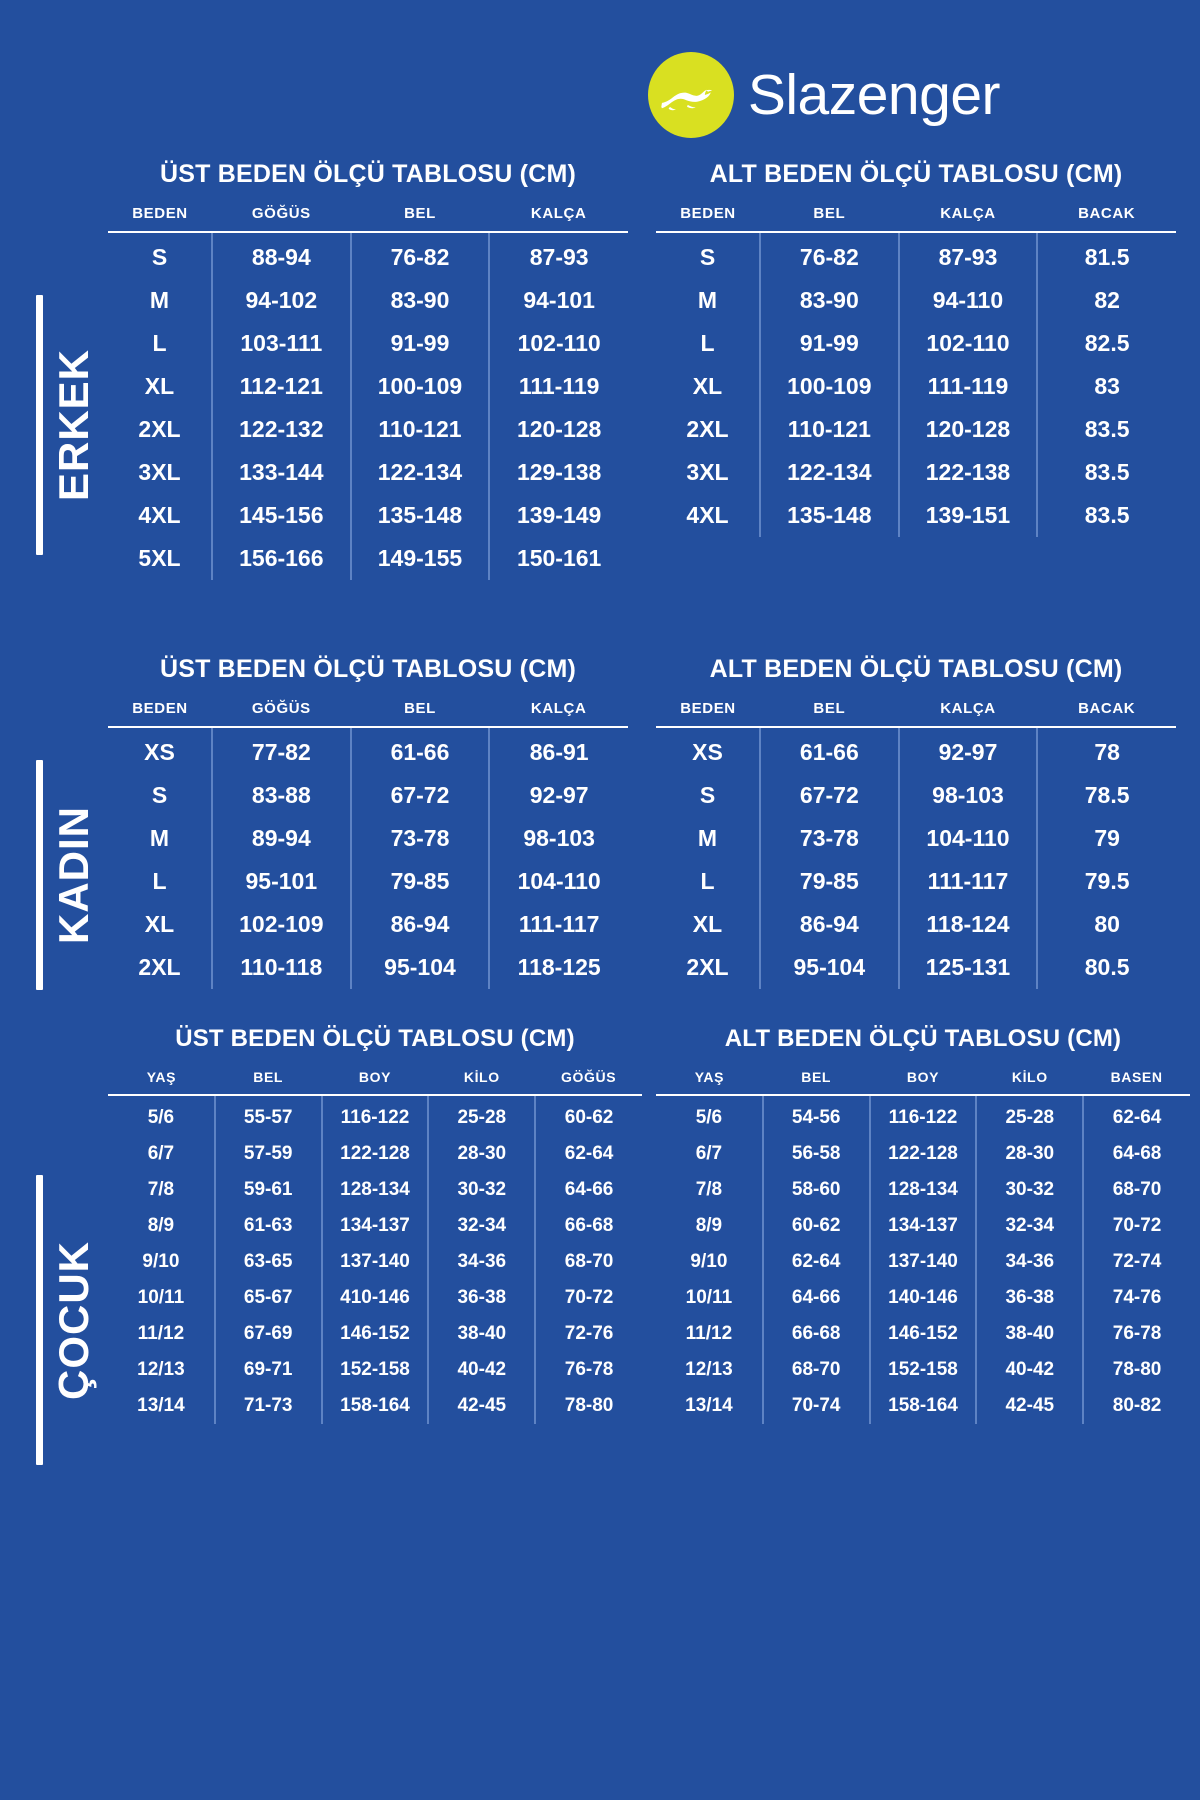 This screenshot has width=1200, height=1800. I want to click on measure-cell: 86-94, so click(829, 924).